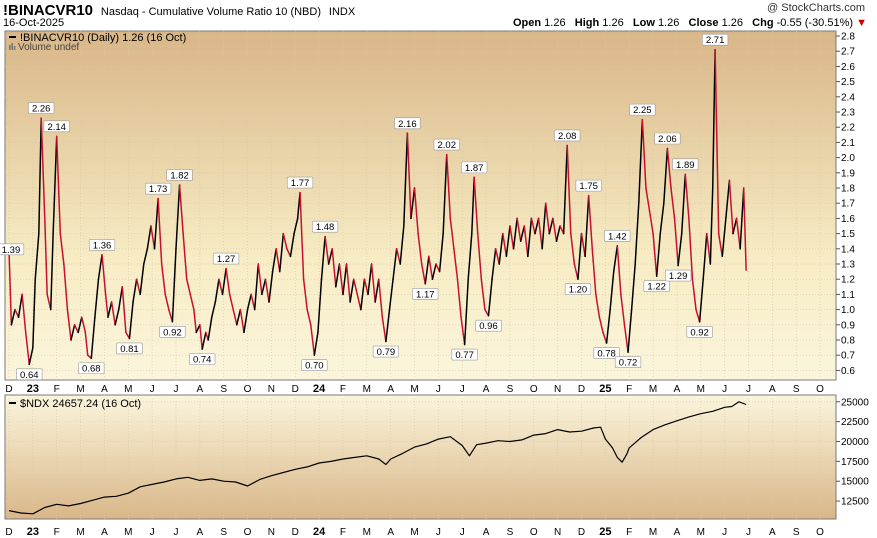 The image size is (877, 538). I want to click on y-tick-label: 2.4, so click(848, 97).